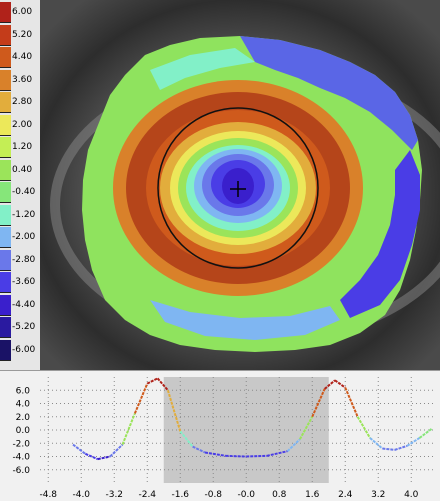 Image resolution: width=440 pixels, height=501 pixels. I want to click on legend-label: -1.20, so click(24, 214).